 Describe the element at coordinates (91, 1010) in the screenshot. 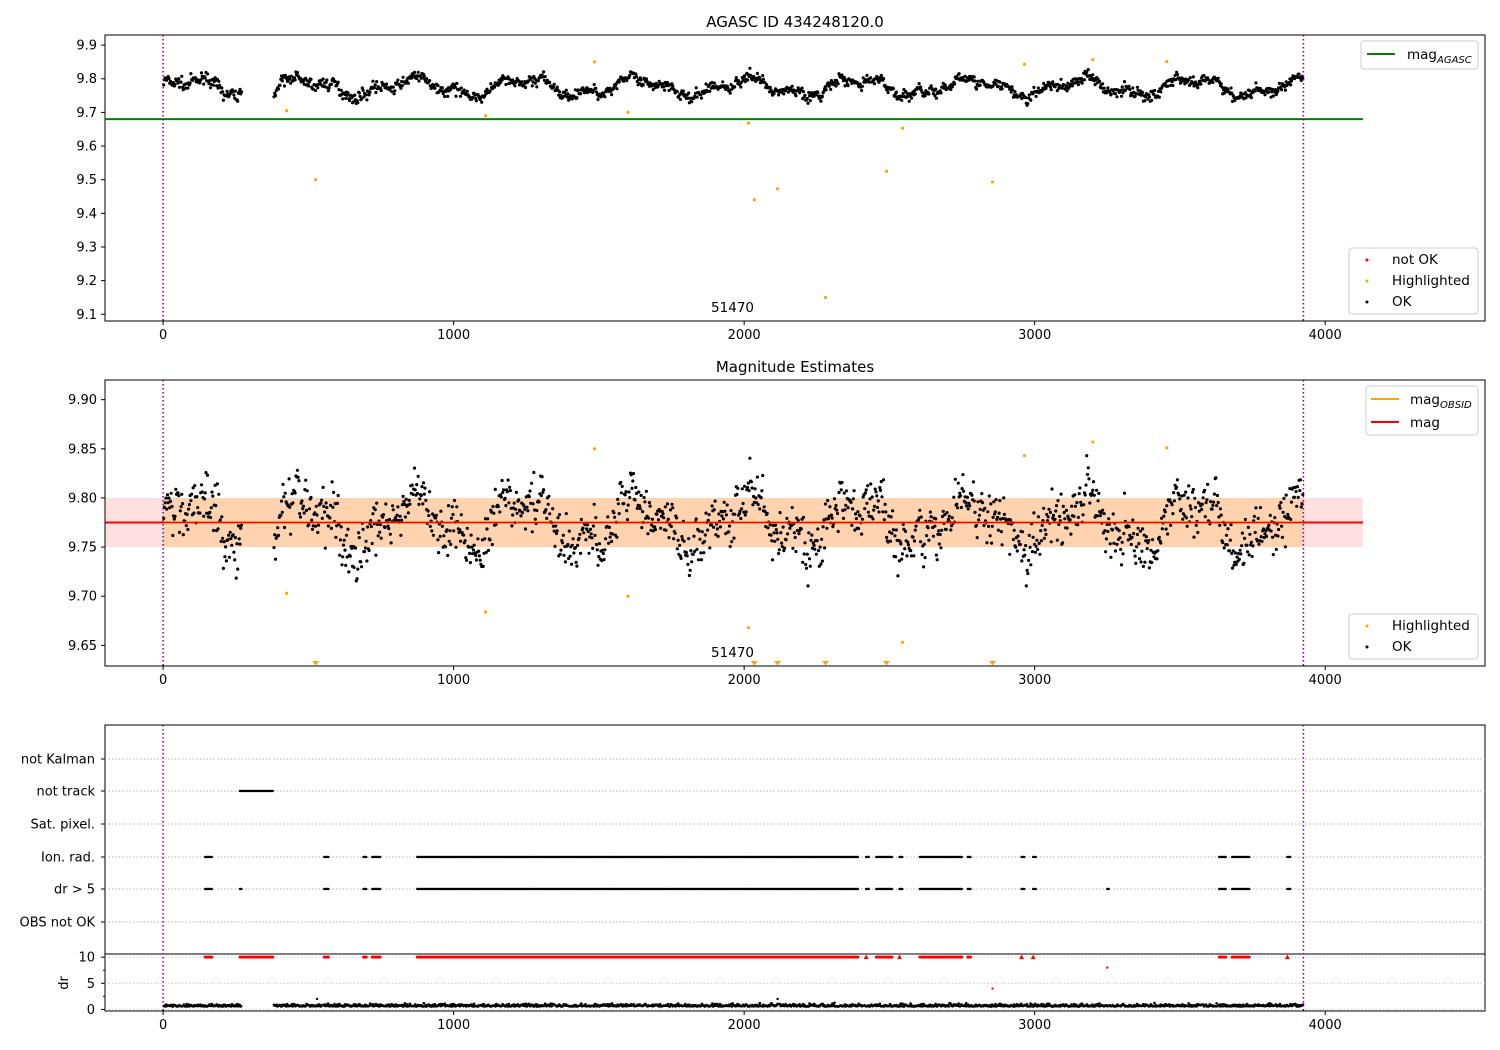

I see `dr-tick-label: 0` at that location.